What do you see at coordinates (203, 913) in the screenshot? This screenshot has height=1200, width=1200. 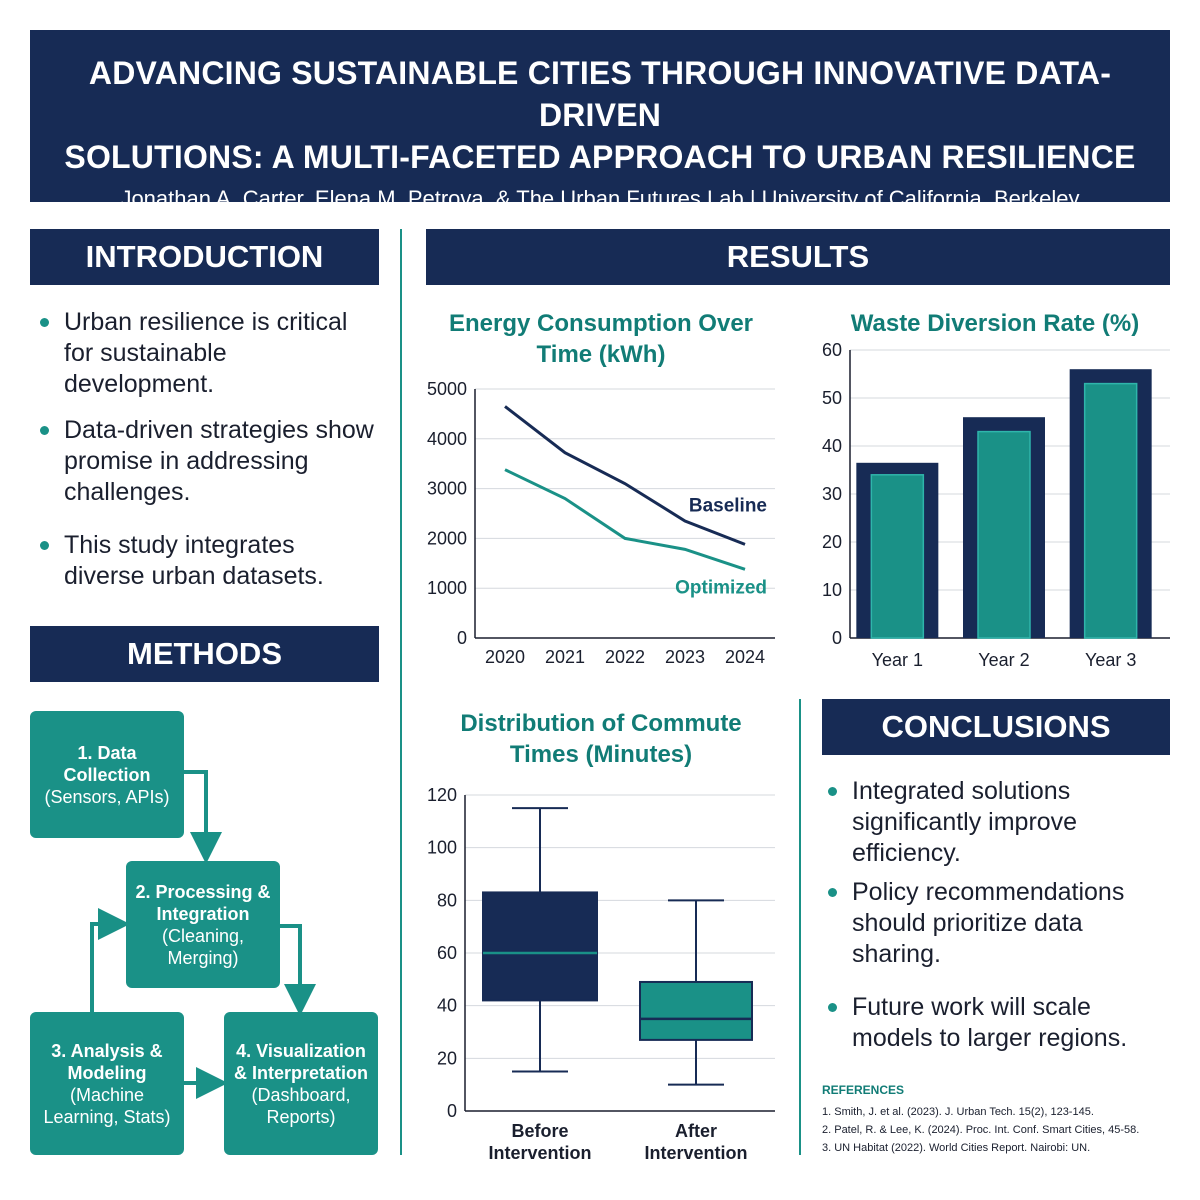 I see `method-step-title: Integration` at bounding box center [203, 913].